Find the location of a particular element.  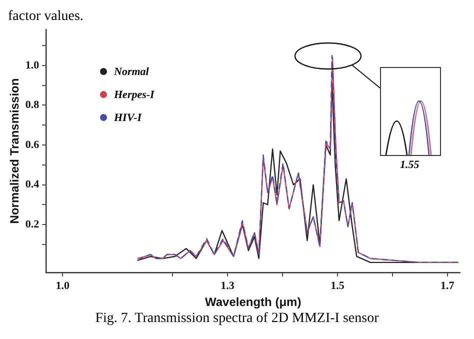

y-tick-label: 0.6 is located at coordinates (32, 144).